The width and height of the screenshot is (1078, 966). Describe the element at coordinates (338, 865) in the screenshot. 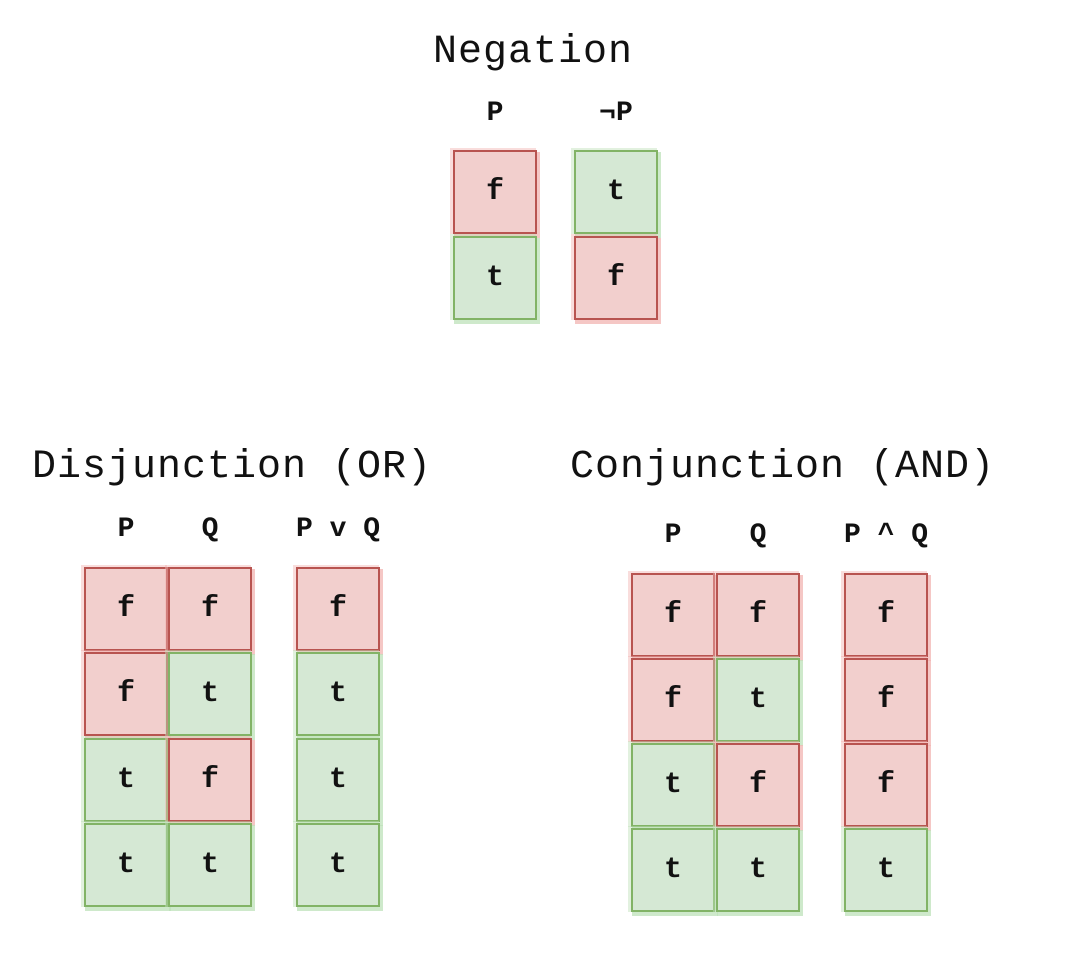

I see `disjunction-result-row4-cell: t` at that location.